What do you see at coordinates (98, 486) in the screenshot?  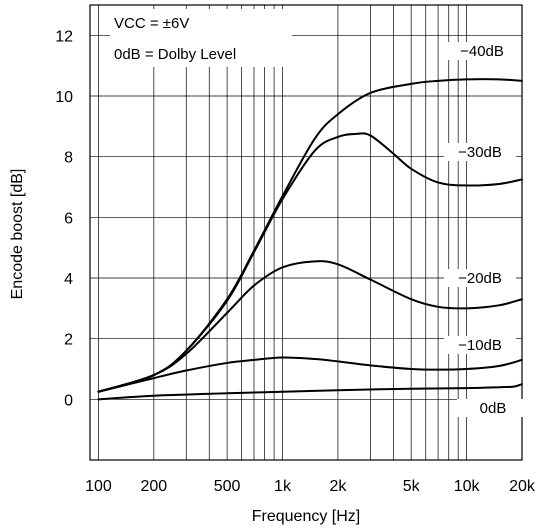 I see `x-tick-label: 100` at bounding box center [98, 486].